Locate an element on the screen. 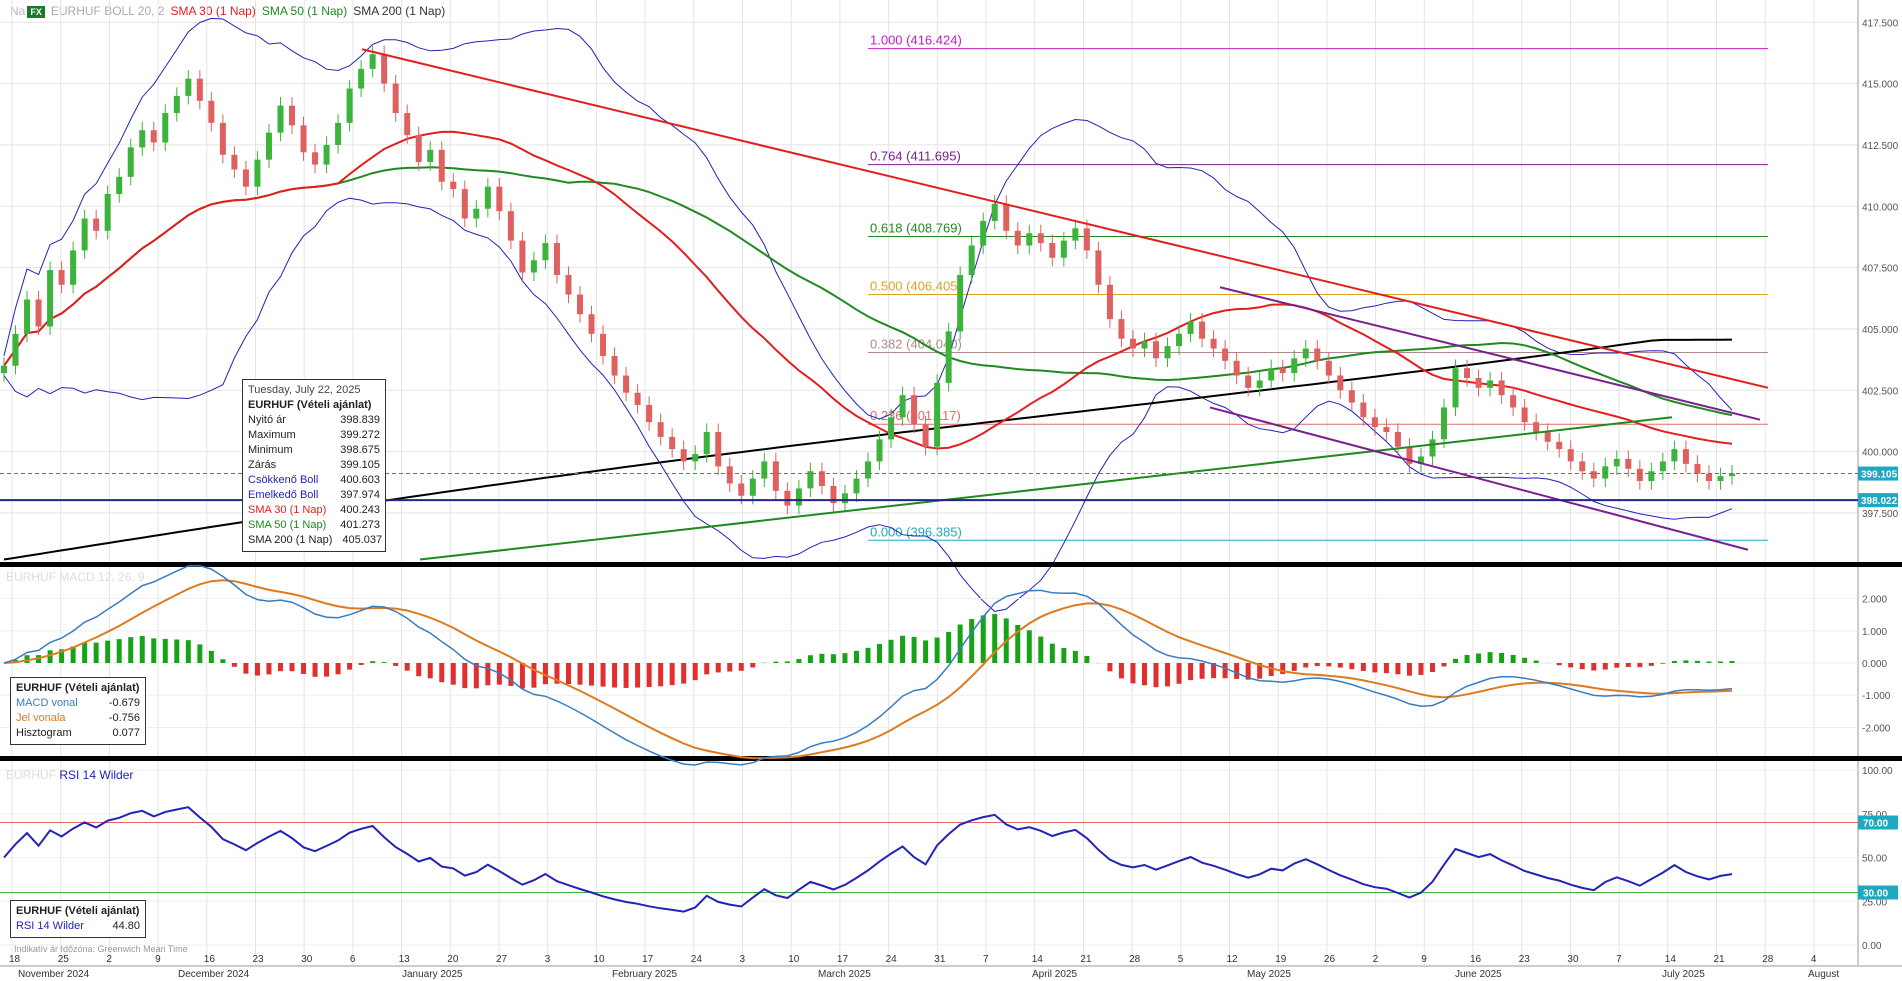  info-row: Zárás 399.105 is located at coordinates (314, 465).